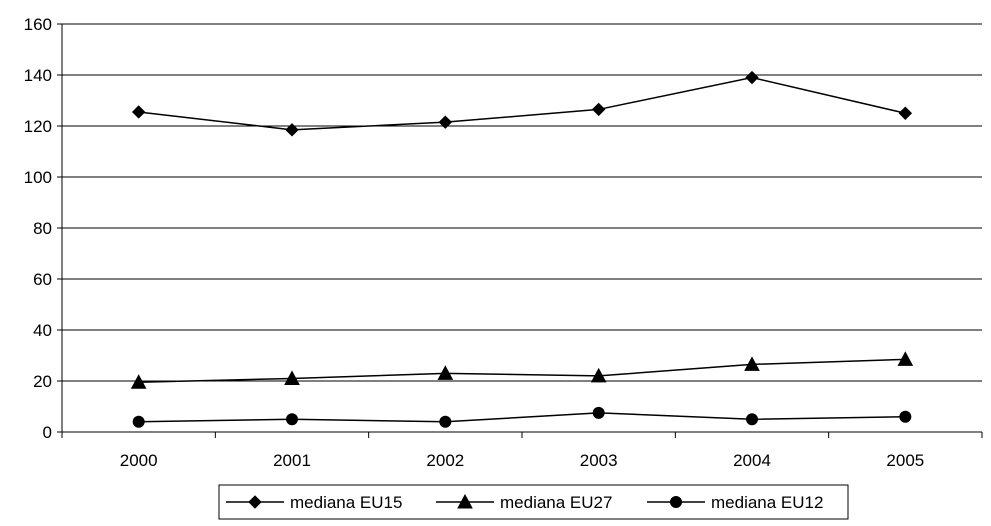  I want to click on legend-label: mediana EU15, so click(346, 502).